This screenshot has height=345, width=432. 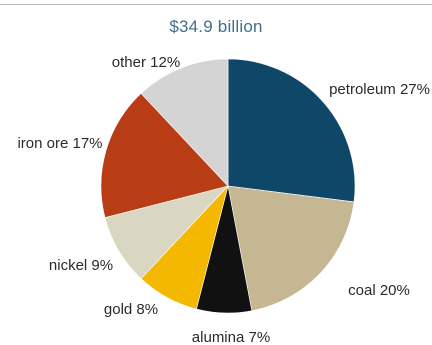 What do you see at coordinates (81, 265) in the screenshot?
I see `slice-label-nickel: nickel 9%` at bounding box center [81, 265].